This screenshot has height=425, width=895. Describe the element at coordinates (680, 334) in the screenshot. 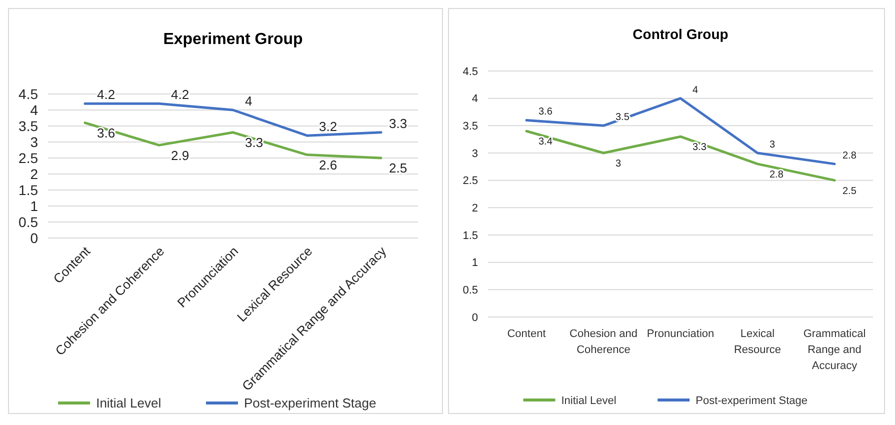

I see `x-tick-label: Pronunciation` at that location.